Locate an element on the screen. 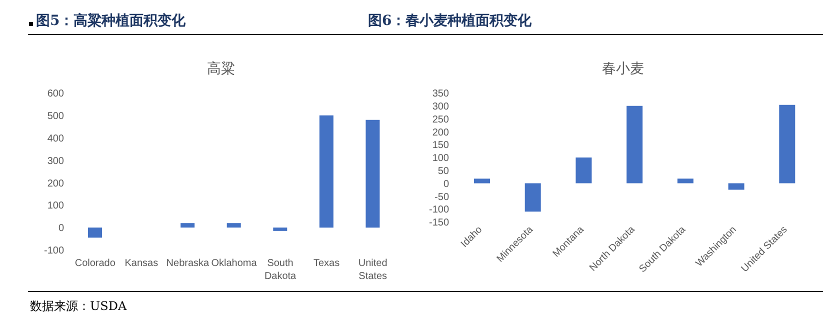  y-tick-label: 50 is located at coordinates (444, 171).